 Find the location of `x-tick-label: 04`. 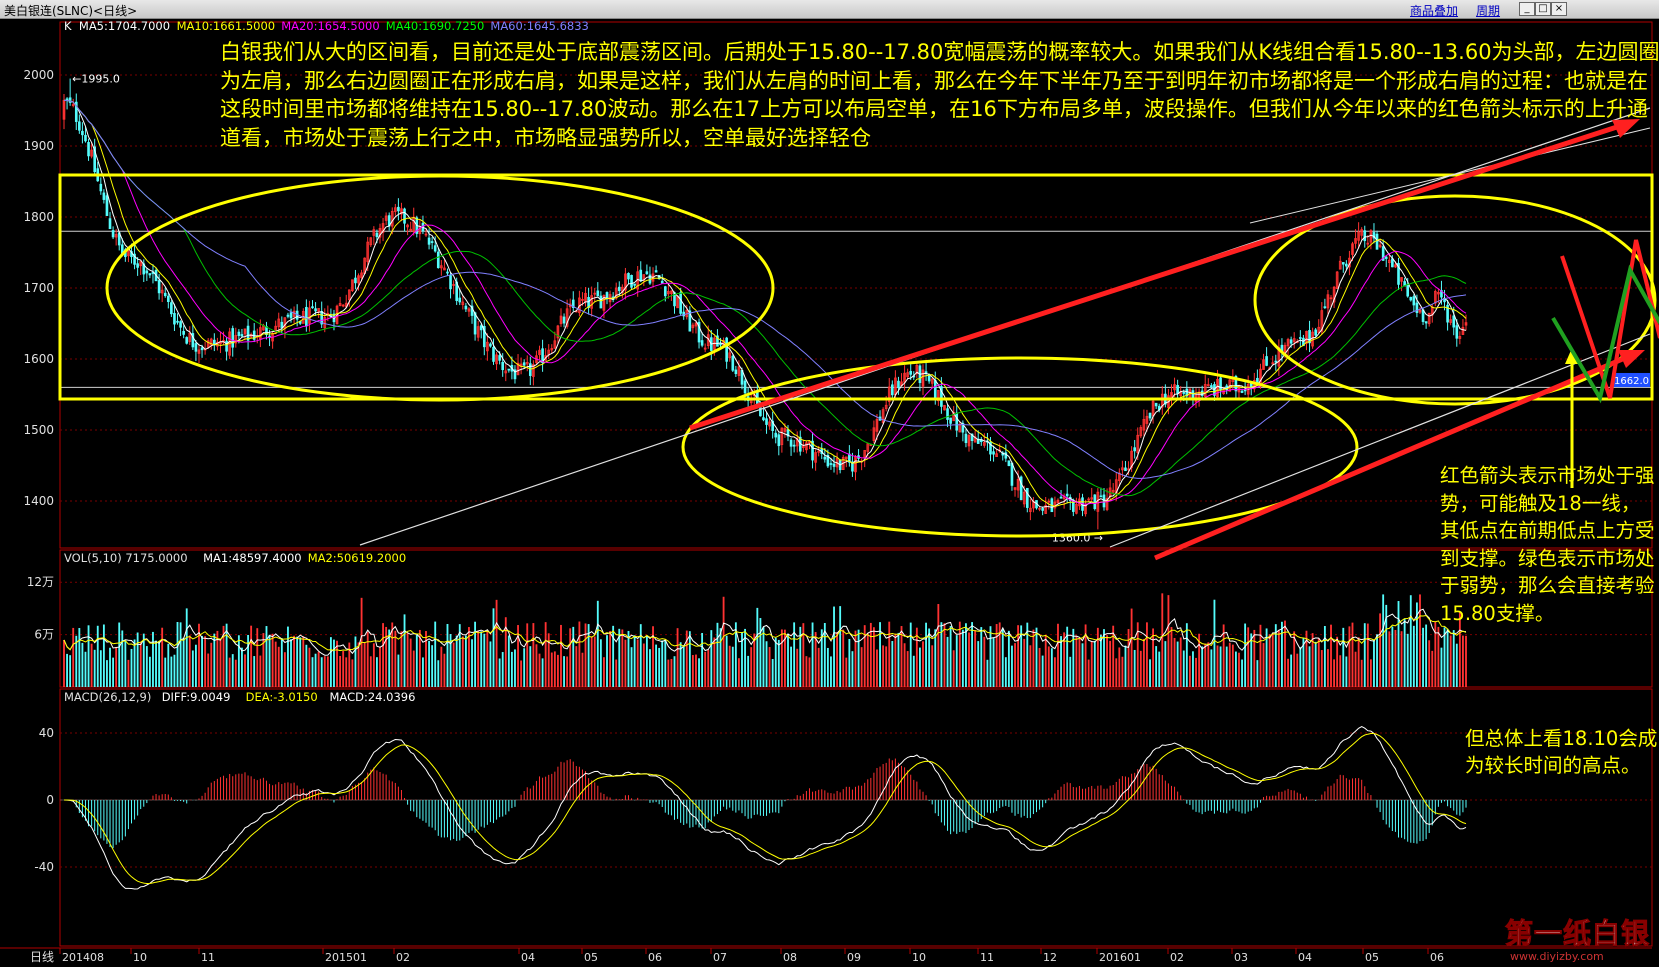

x-tick-label: 04 is located at coordinates (528, 957).